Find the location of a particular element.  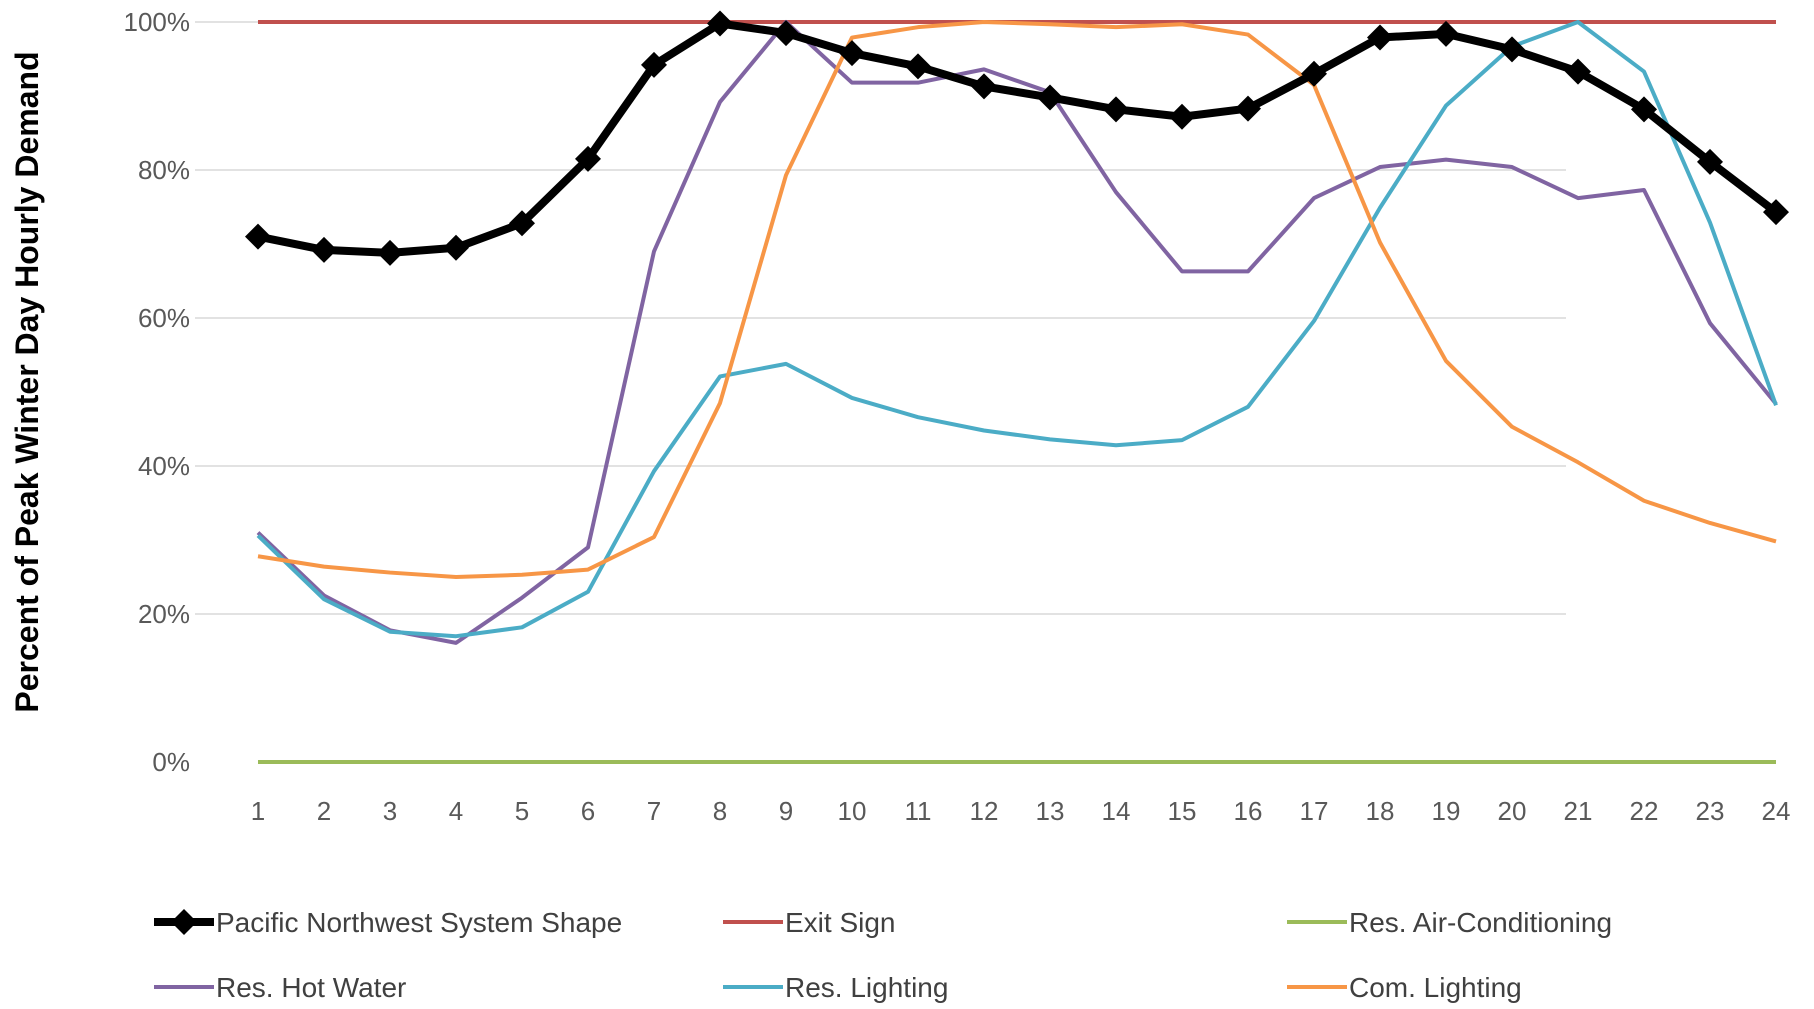

x-axis-ticks: 1 2 3 4 5 6 7 8 9 10 11 12 13 14 15 16 17 18 19 20 21 22 23 24 is located at coordinates (1021, 811).